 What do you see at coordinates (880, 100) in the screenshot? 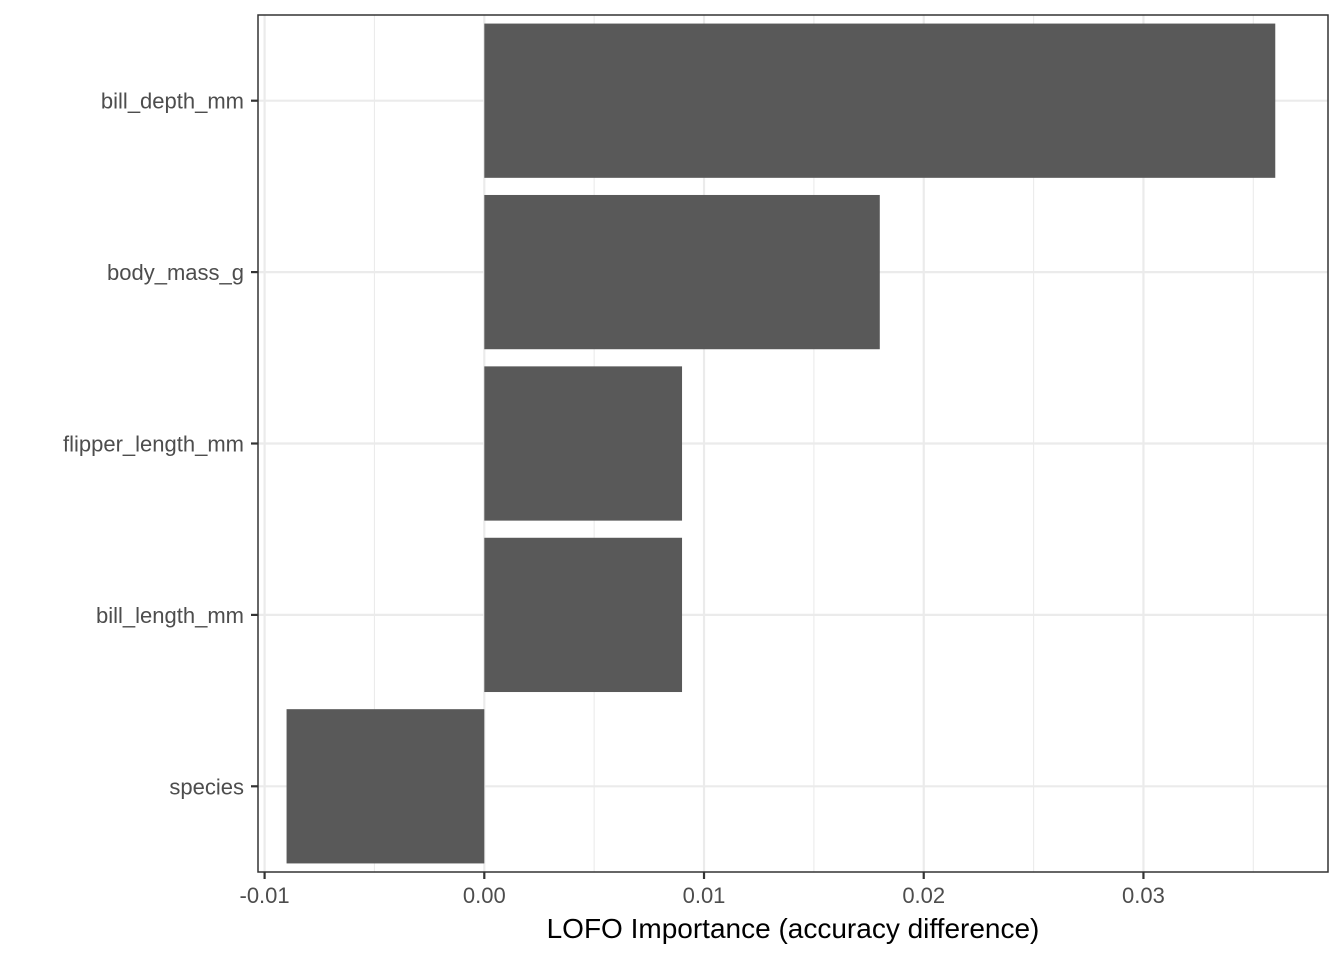
I see `bar-bill-depth-mm` at bounding box center [880, 100].